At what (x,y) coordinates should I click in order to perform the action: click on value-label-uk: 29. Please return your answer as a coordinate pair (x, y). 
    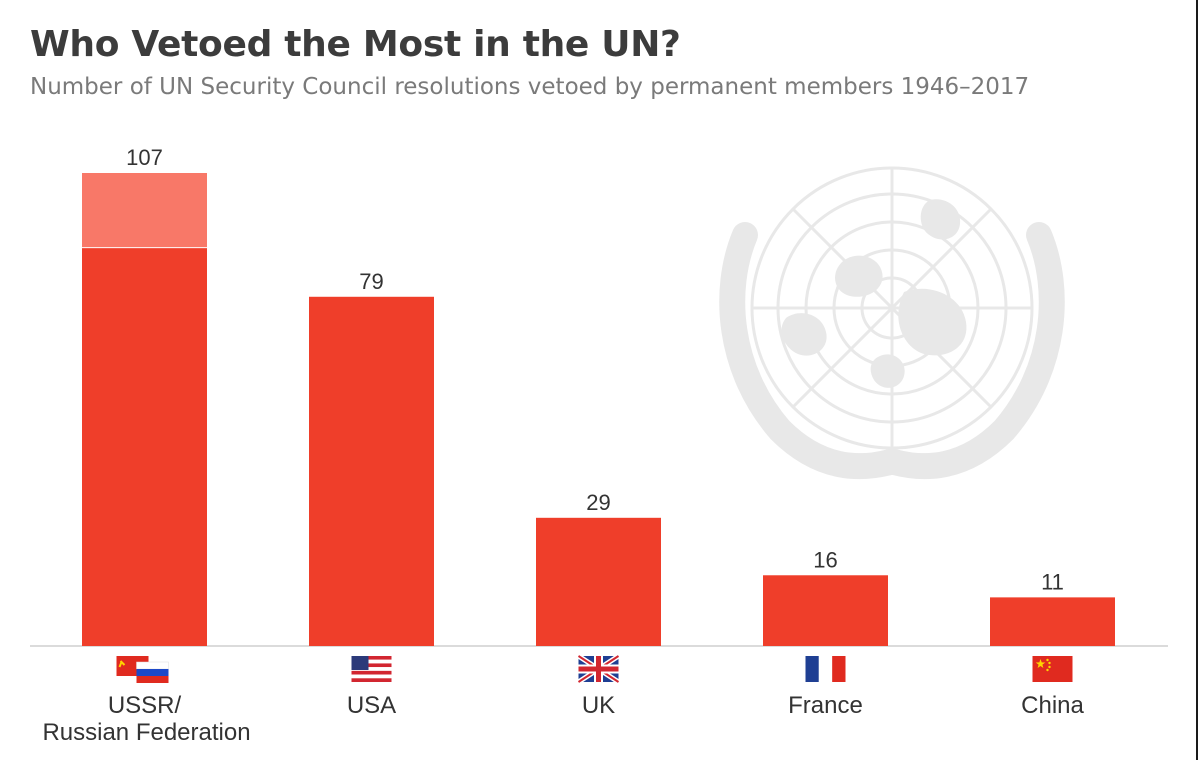
    Looking at the image, I should click on (598, 502).